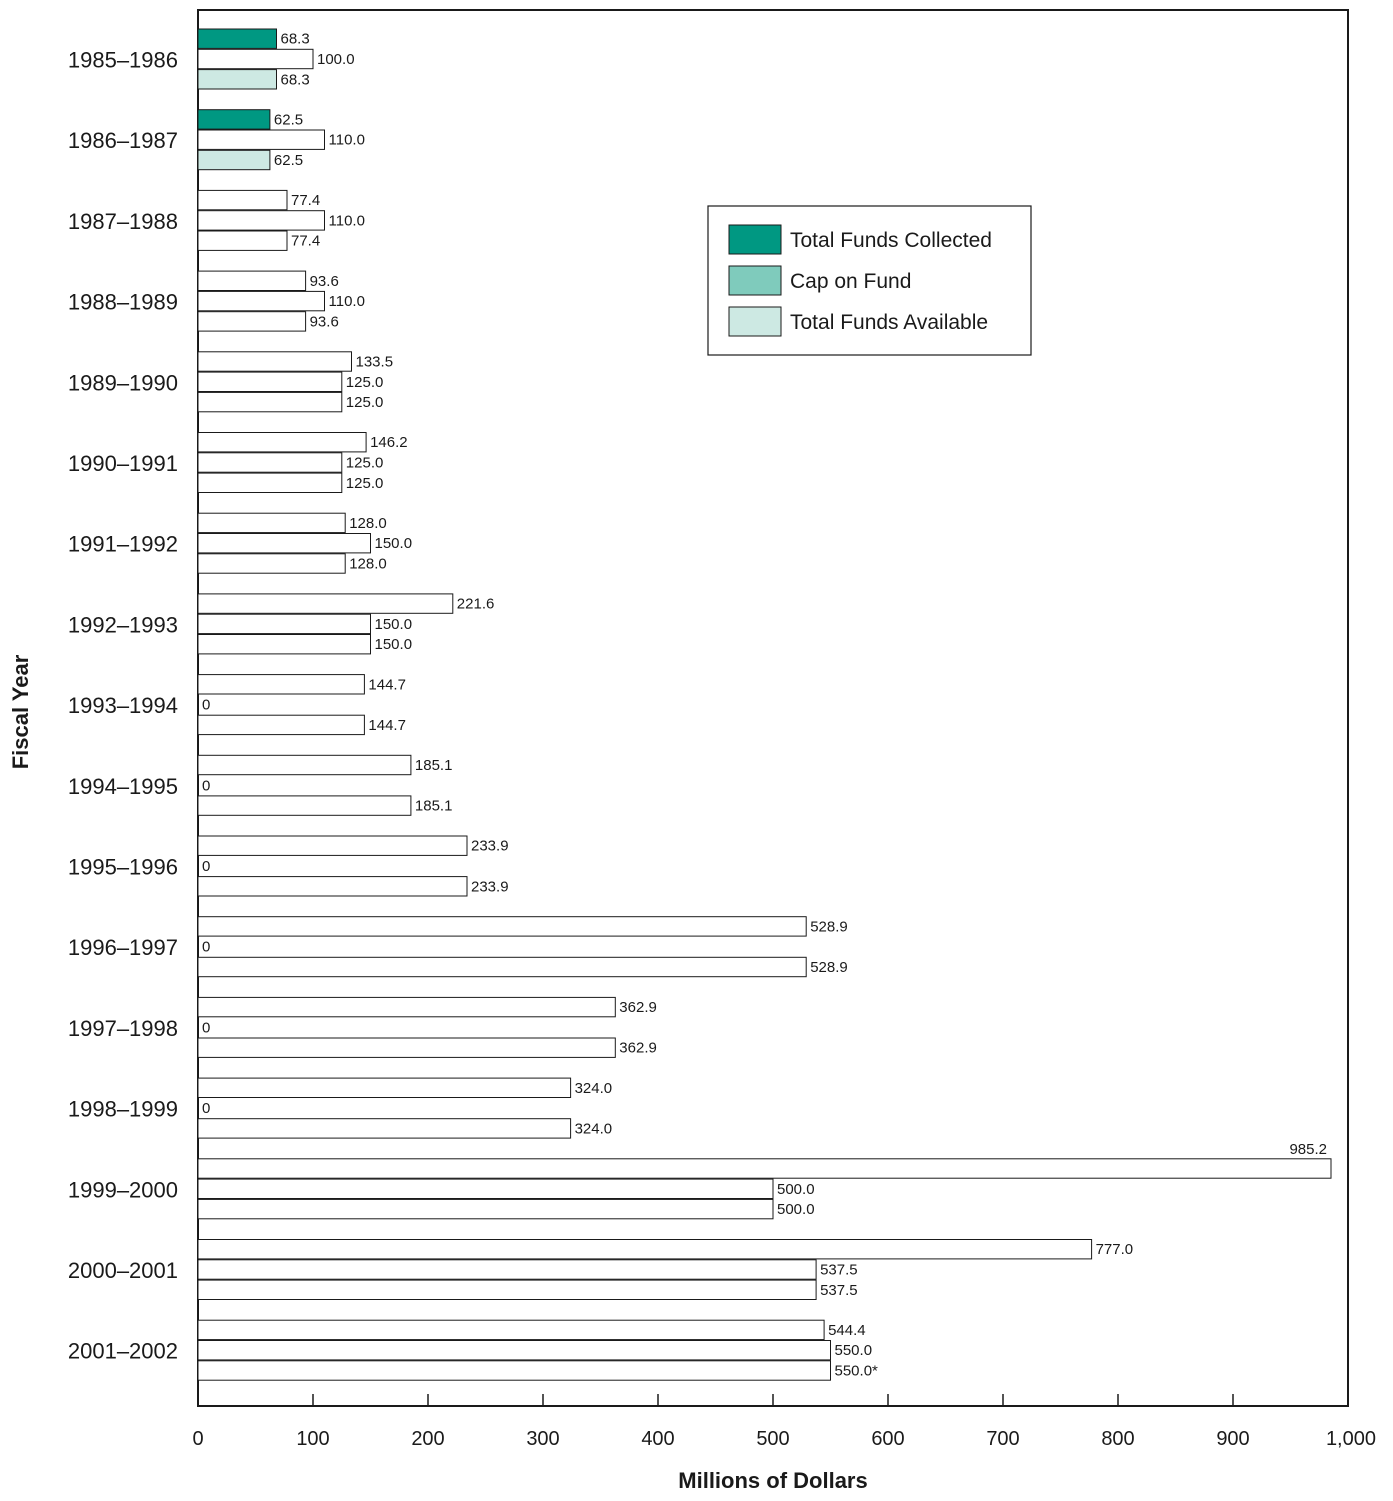 This screenshot has height=1501, width=1393. Describe the element at coordinates (123, 1270) in the screenshot. I see `y-category-label: 2000–2001` at that location.